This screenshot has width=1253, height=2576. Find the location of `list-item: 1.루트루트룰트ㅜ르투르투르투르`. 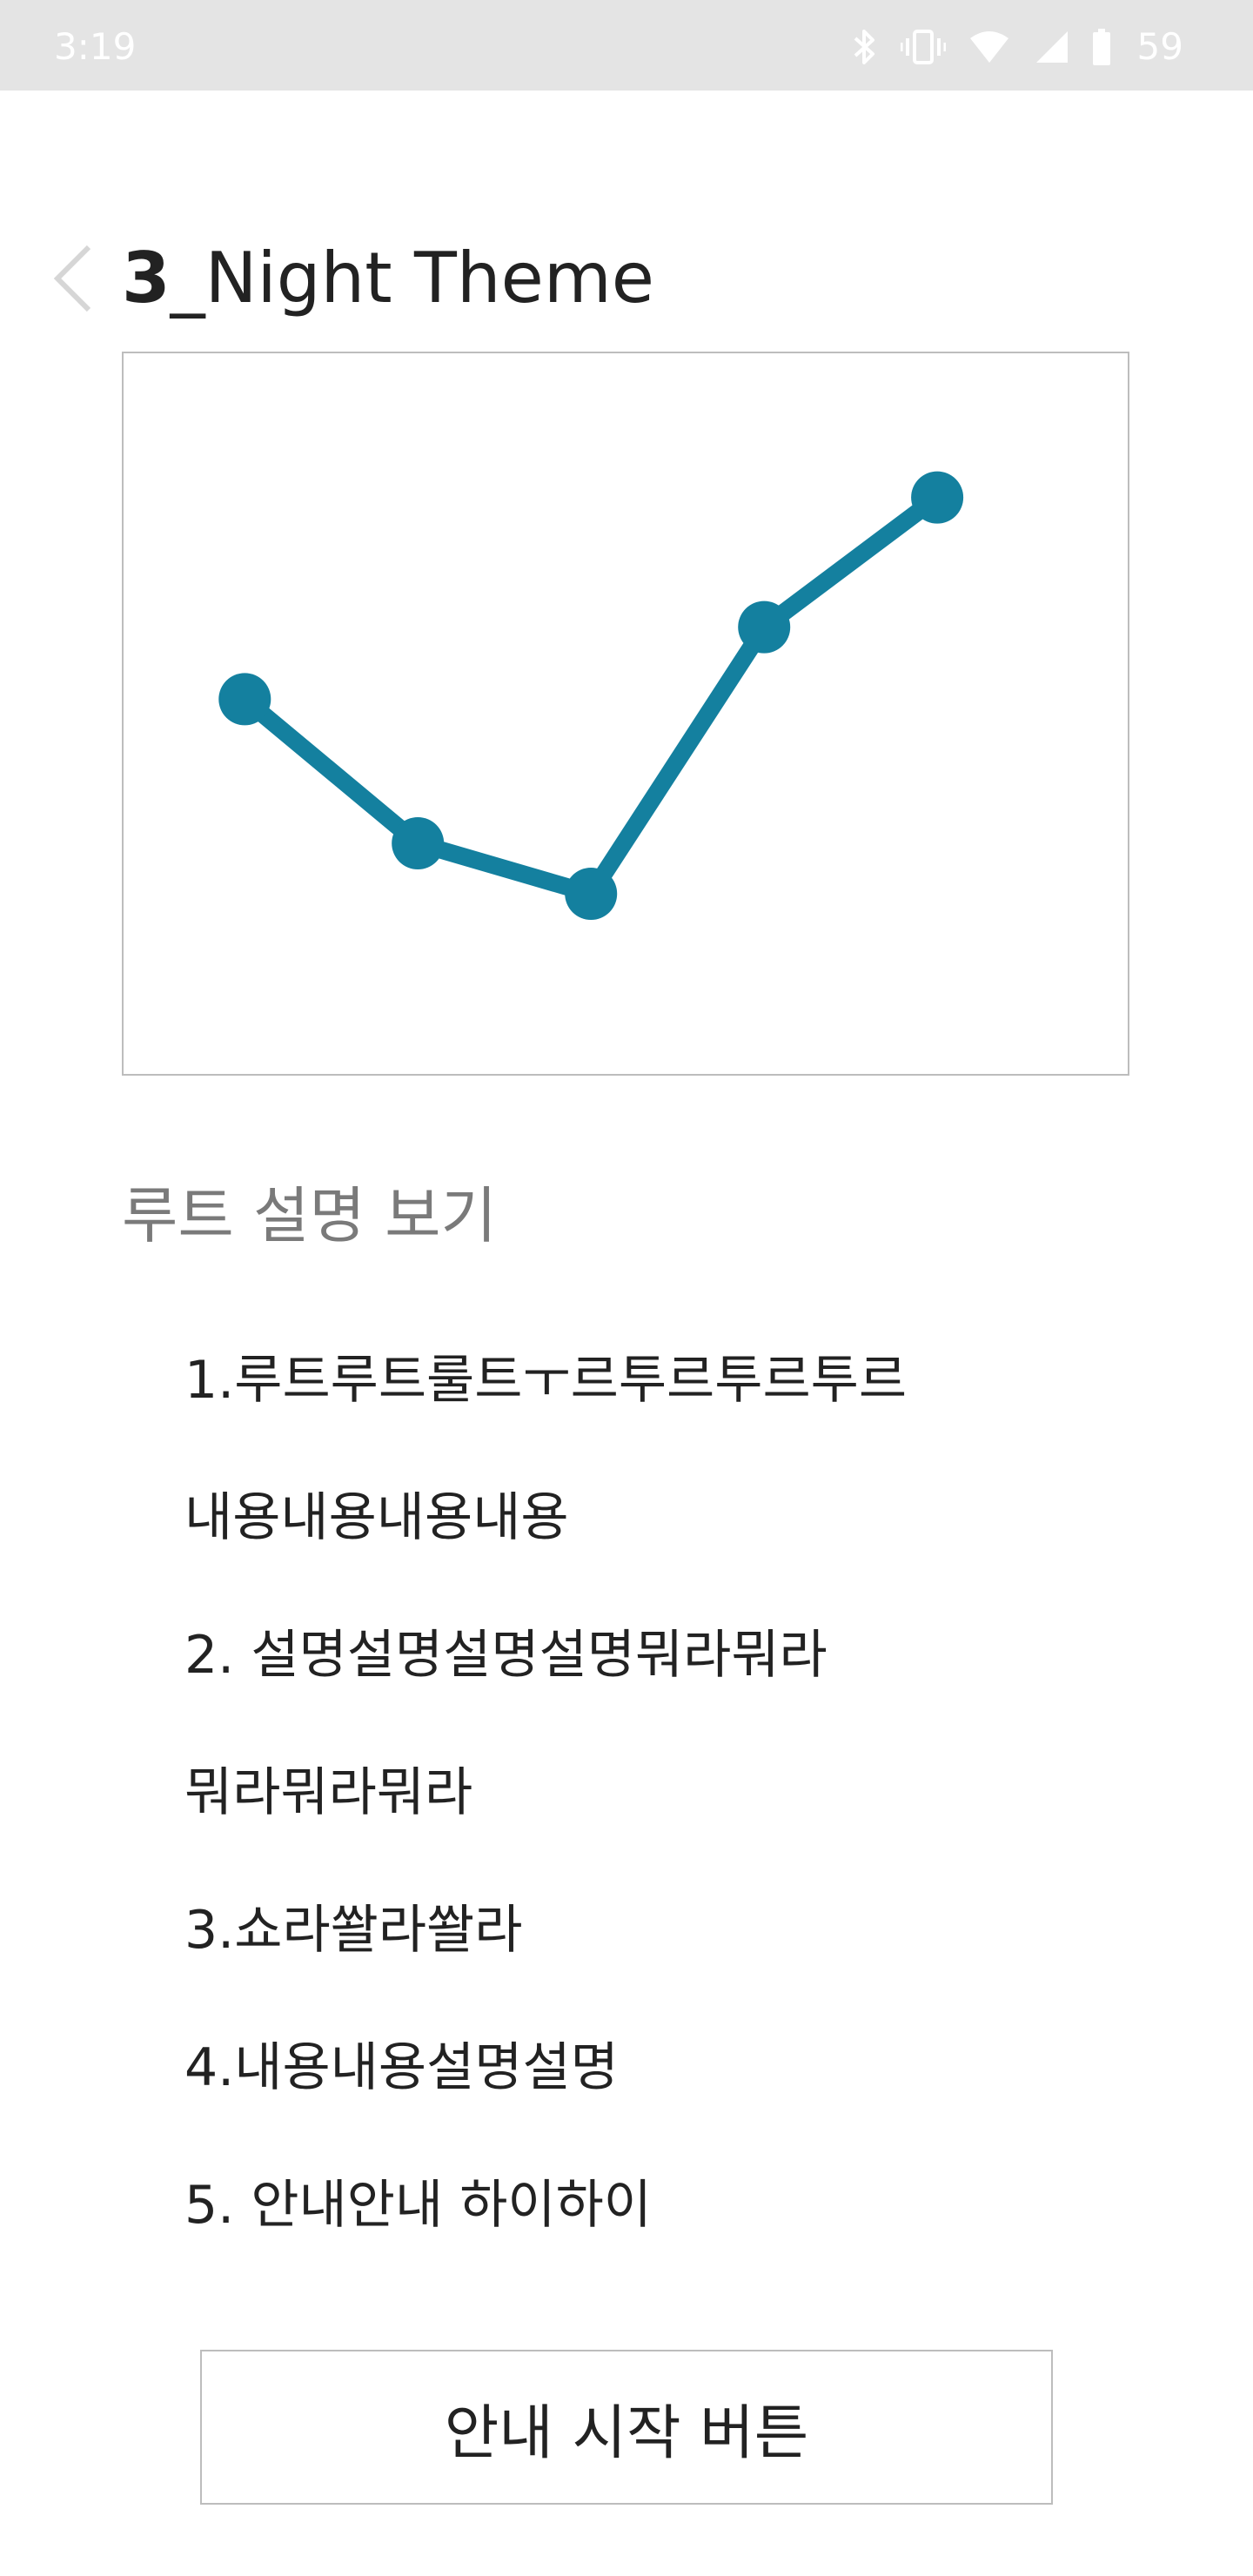

list-item: 1.루트루트룰트ㅜ르투르투르투르 is located at coordinates (546, 1380).